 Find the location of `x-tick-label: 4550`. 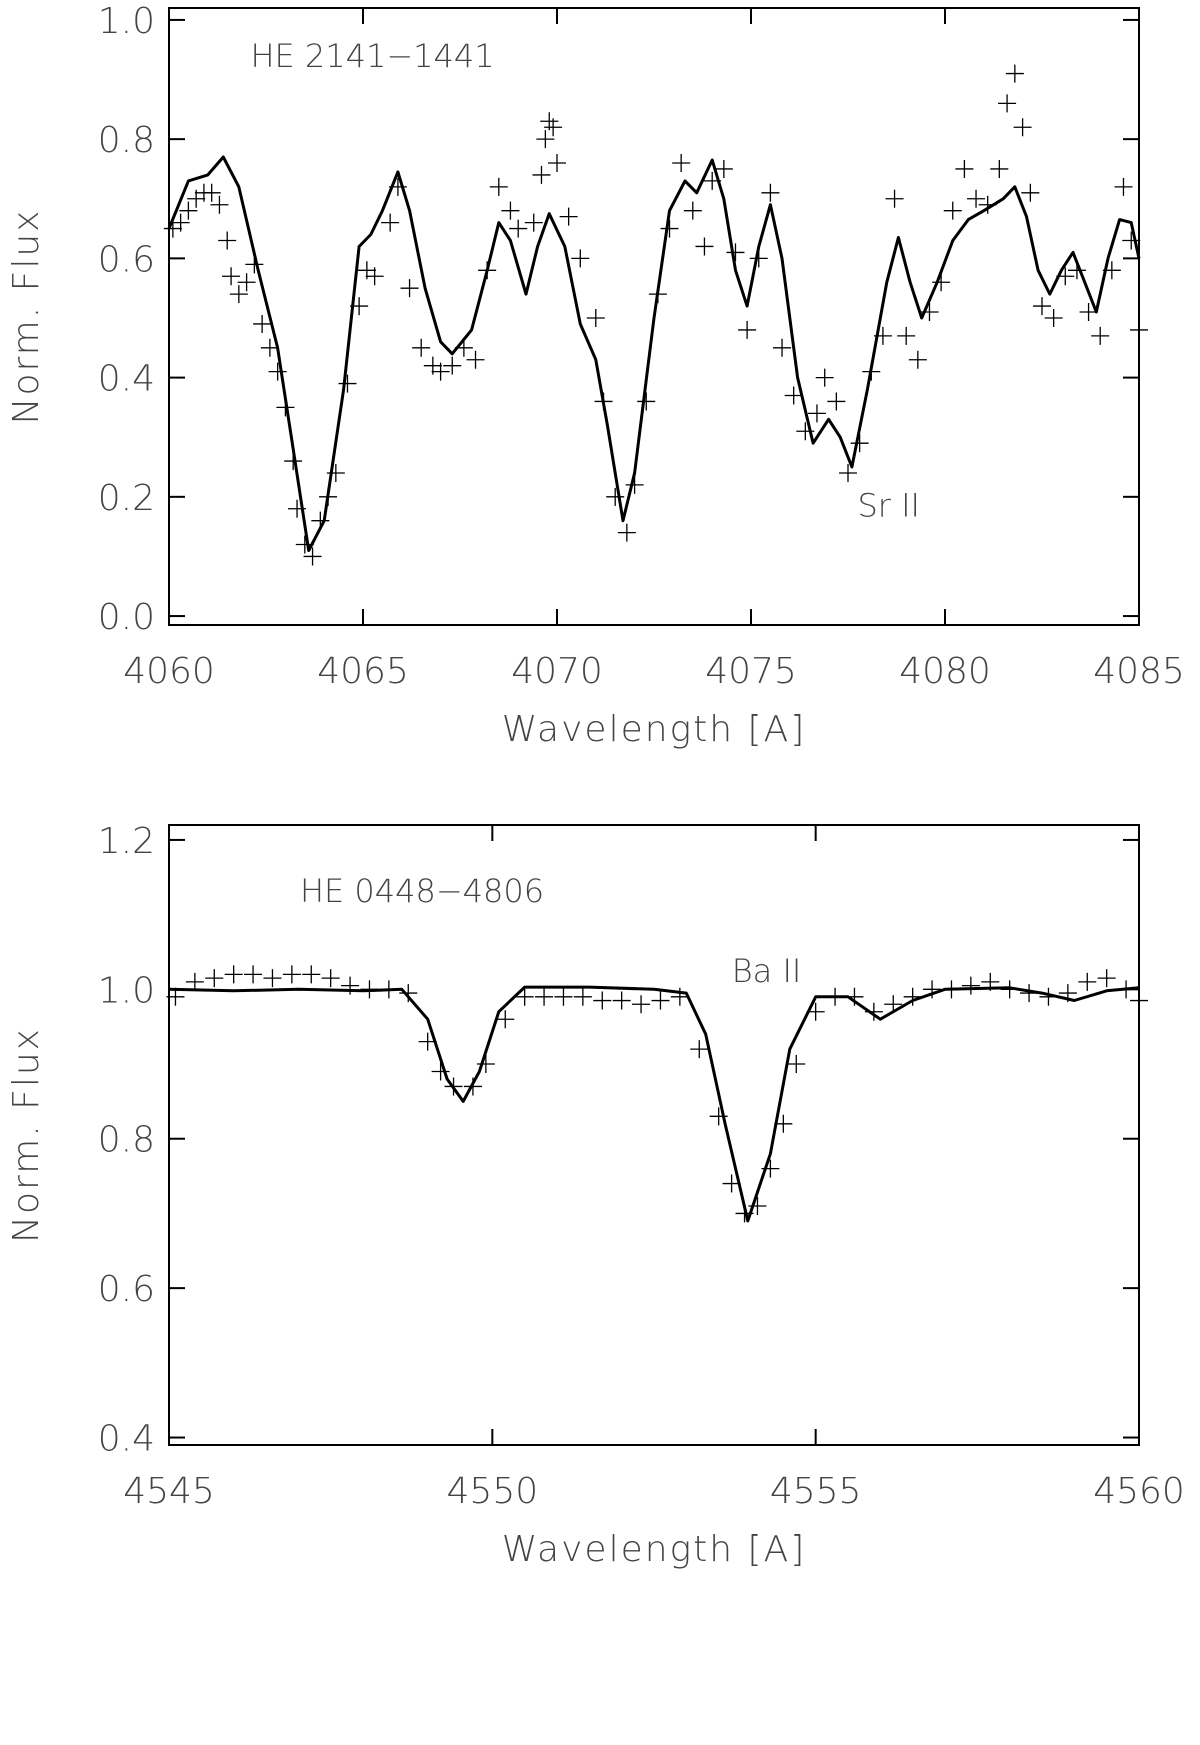

x-tick-label: 4550 is located at coordinates (493, 1491).